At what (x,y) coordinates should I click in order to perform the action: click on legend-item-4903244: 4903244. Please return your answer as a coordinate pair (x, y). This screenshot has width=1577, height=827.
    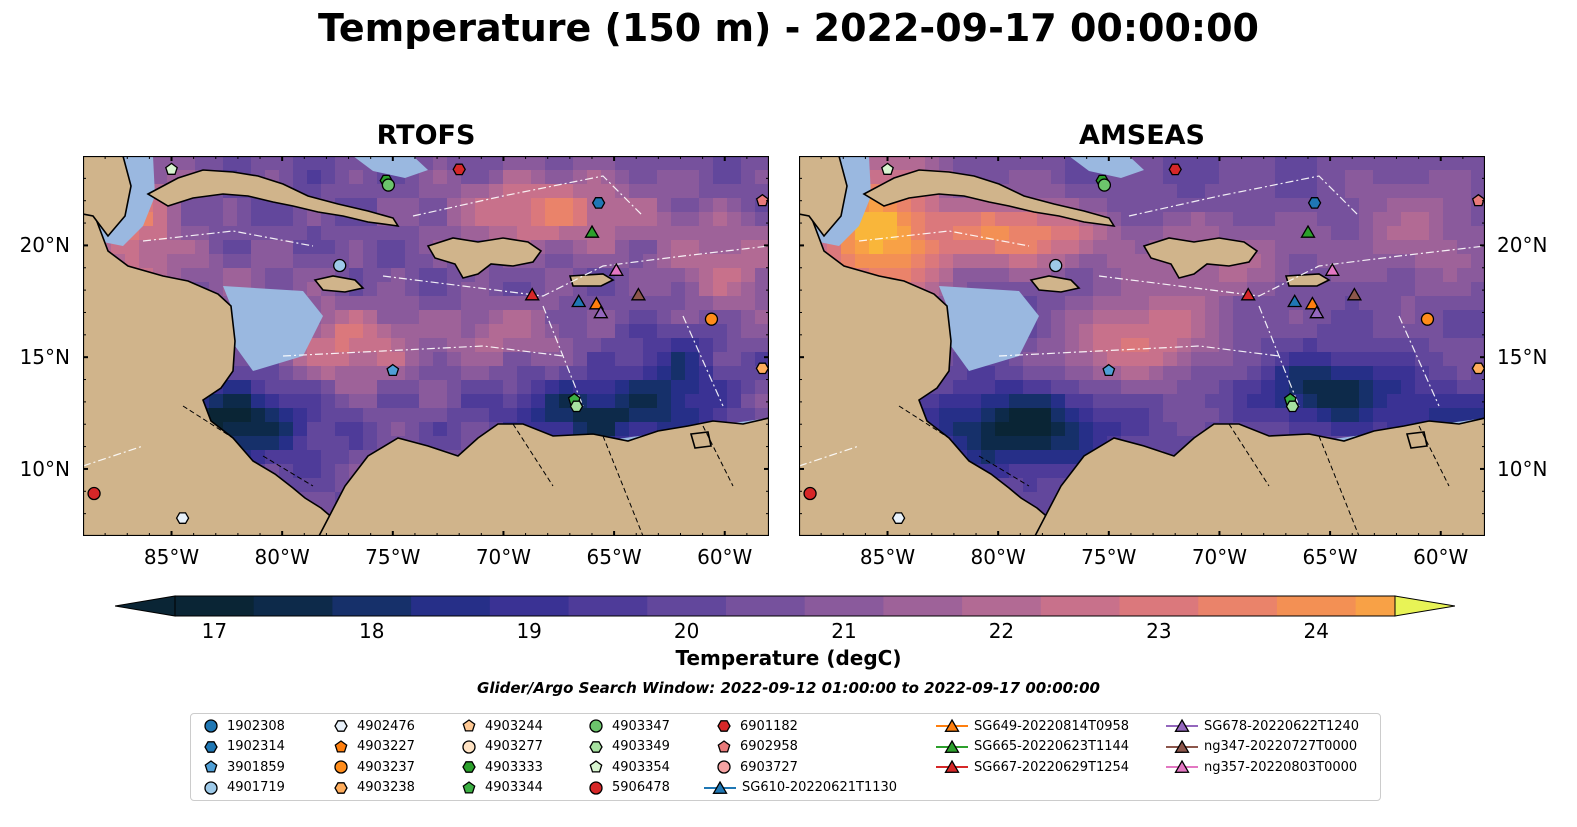
    Looking at the image, I should click on (501, 726).